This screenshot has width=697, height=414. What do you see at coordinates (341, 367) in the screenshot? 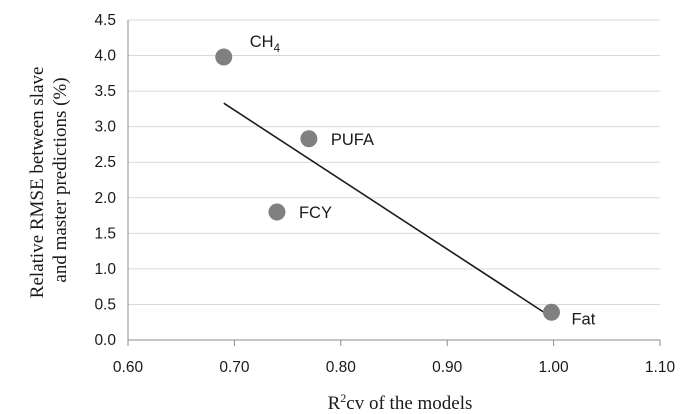
I see `x-tick-label: 0.80` at bounding box center [341, 367].